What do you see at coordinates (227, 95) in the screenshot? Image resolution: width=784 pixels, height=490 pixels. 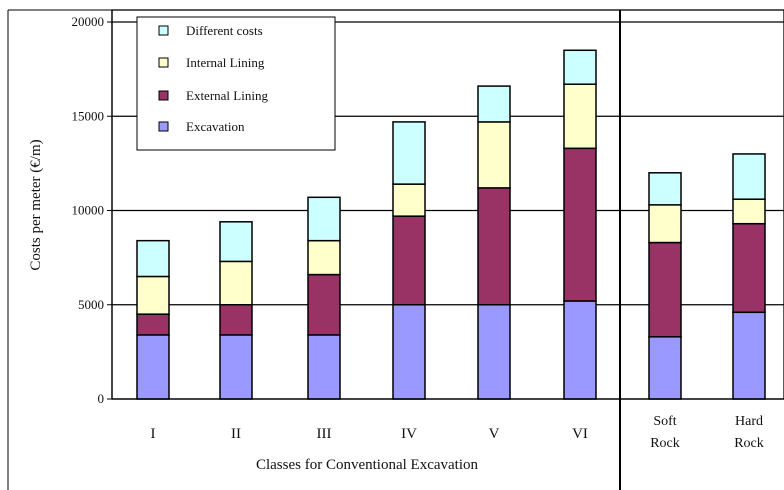 I see `legend-label: External Lining` at bounding box center [227, 95].